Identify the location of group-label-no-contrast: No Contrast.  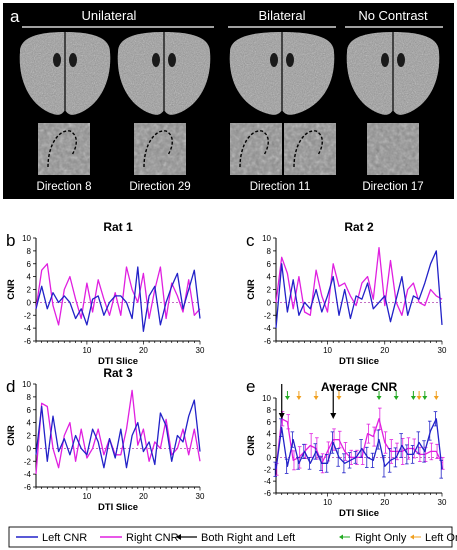
(393, 15).